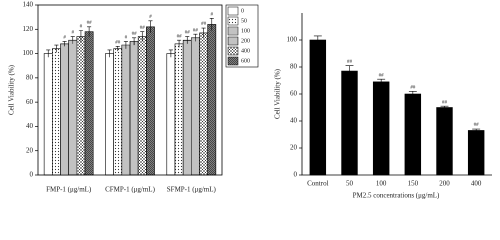 Image resolution: width=500 pixels, height=240 pixels. What do you see at coordinates (245, 41) in the screenshot?
I see `legend-label: 200` at bounding box center [245, 41].